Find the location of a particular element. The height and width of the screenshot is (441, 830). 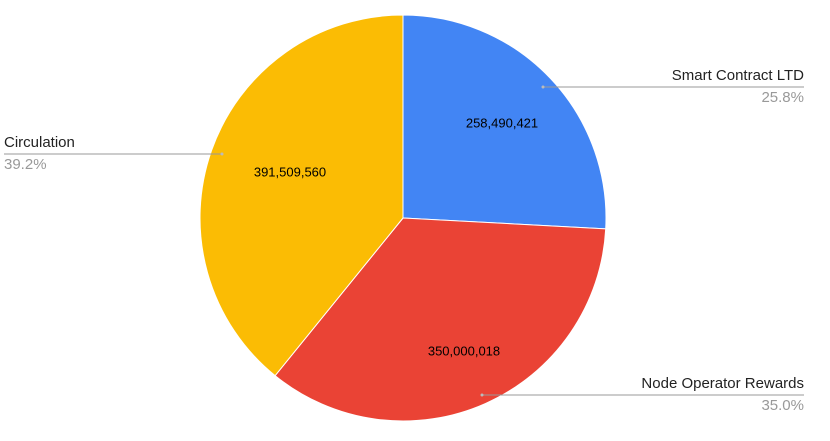

slice-value-label: 258,490,421 is located at coordinates (502, 122).